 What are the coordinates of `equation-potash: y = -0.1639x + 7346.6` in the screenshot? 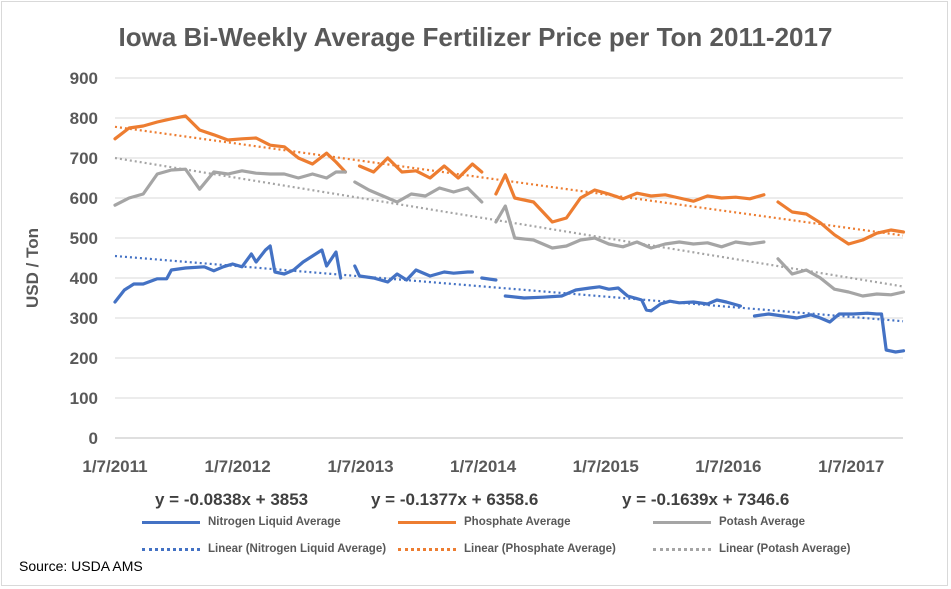 It's located at (706, 499).